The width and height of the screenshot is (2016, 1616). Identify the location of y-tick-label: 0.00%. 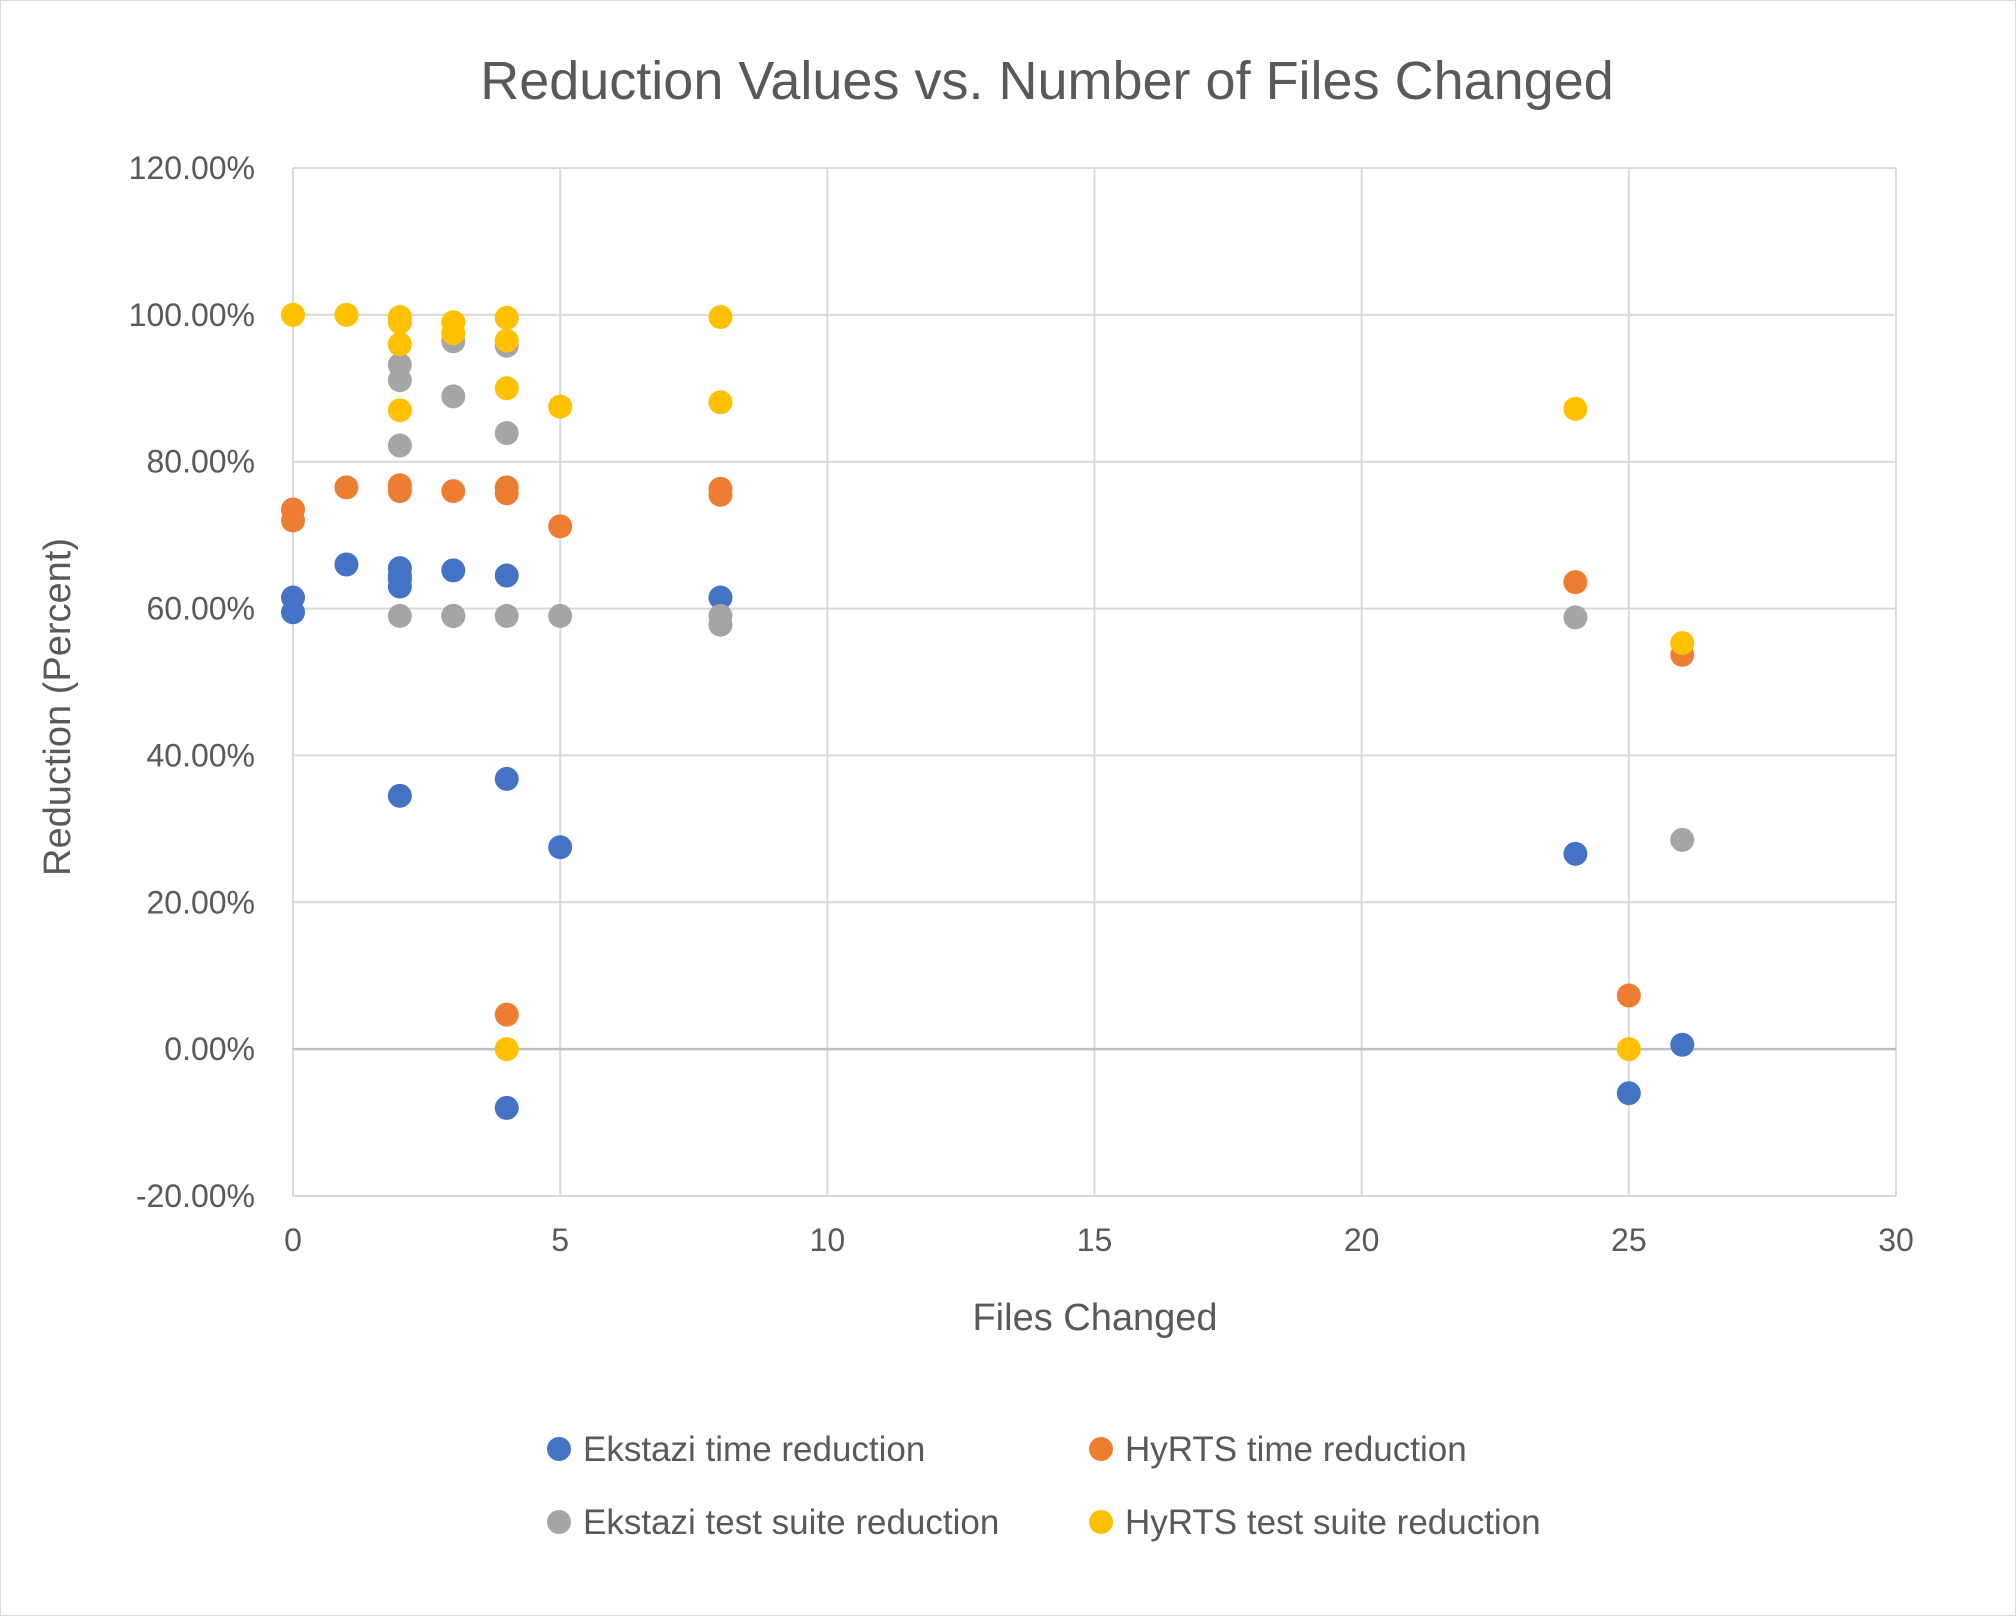
(209, 1049).